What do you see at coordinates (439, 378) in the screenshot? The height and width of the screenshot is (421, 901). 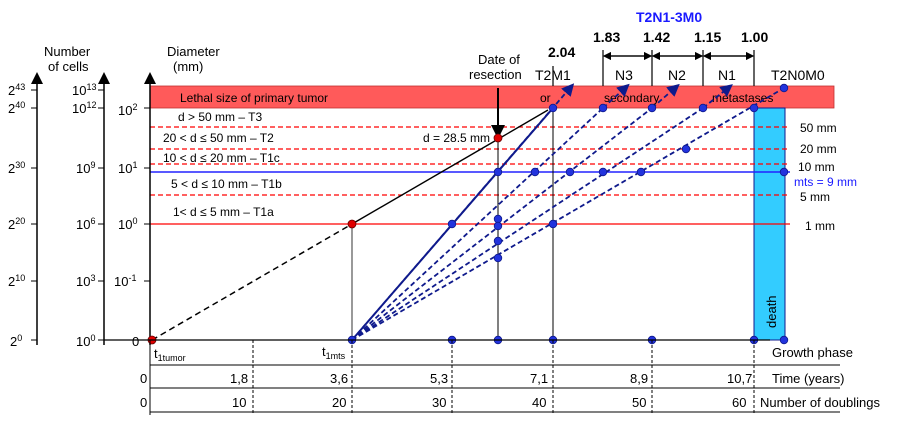 I see `time-3: 5,3` at bounding box center [439, 378].